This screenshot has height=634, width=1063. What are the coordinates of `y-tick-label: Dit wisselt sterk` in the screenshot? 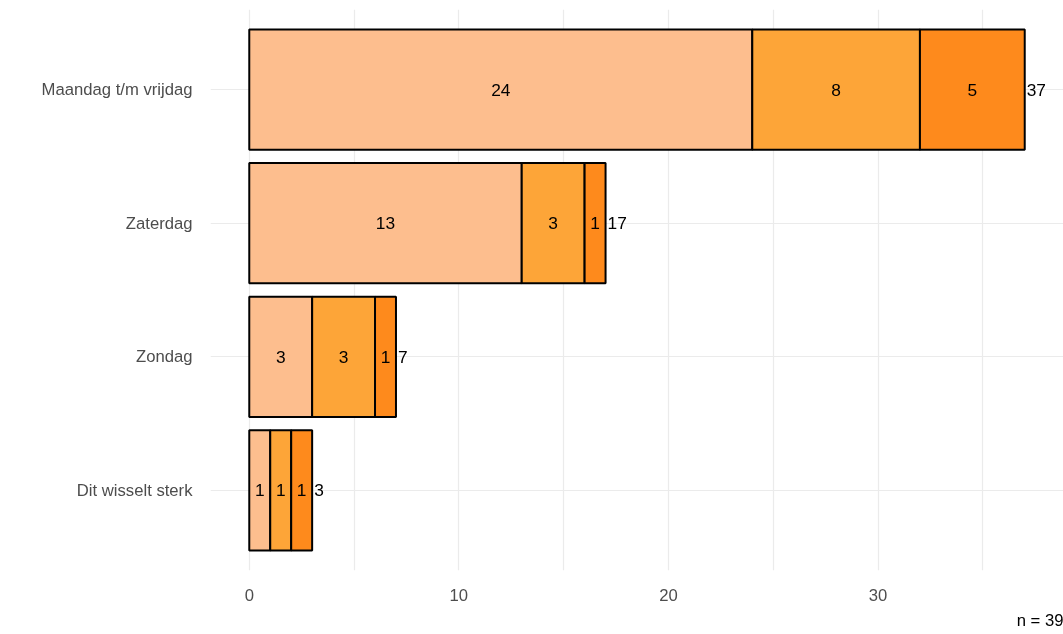 It's located at (135, 490).